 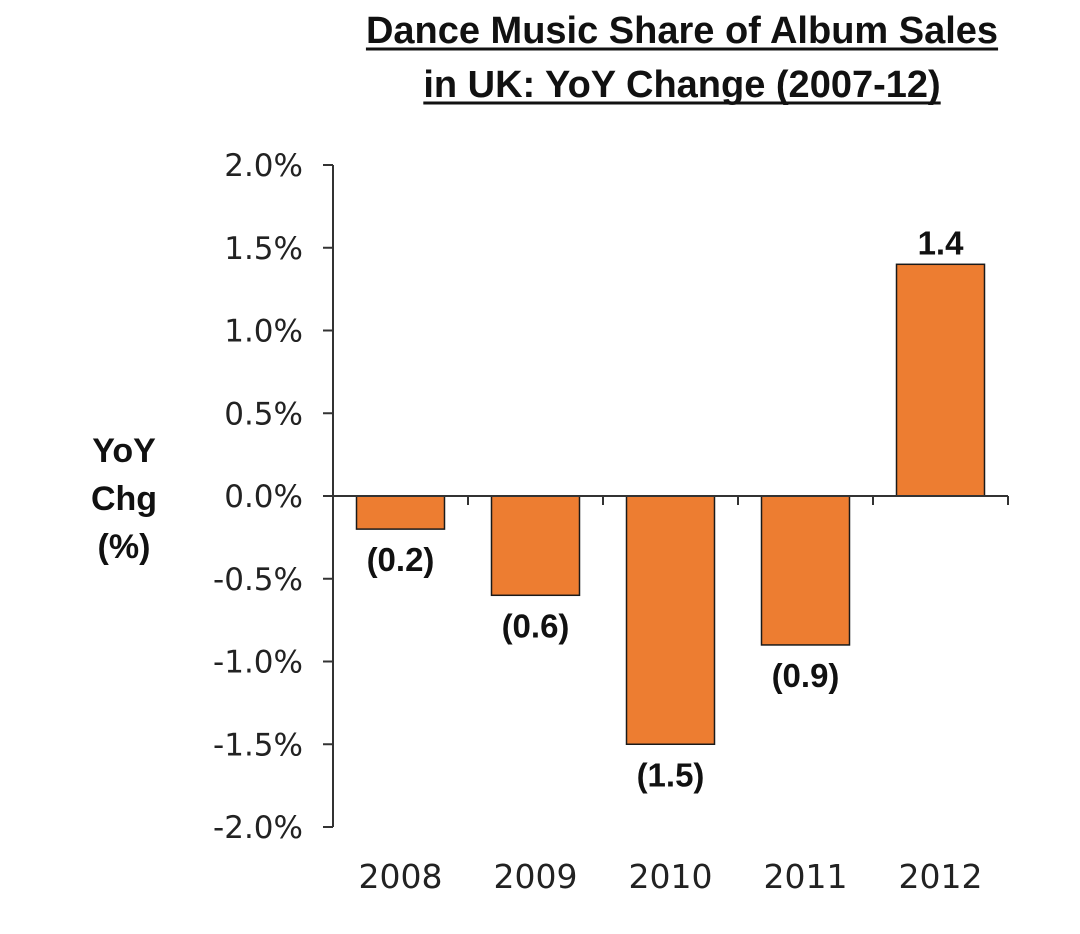 What do you see at coordinates (258, 745) in the screenshot?
I see `y-tick-label: -1.5%` at bounding box center [258, 745].